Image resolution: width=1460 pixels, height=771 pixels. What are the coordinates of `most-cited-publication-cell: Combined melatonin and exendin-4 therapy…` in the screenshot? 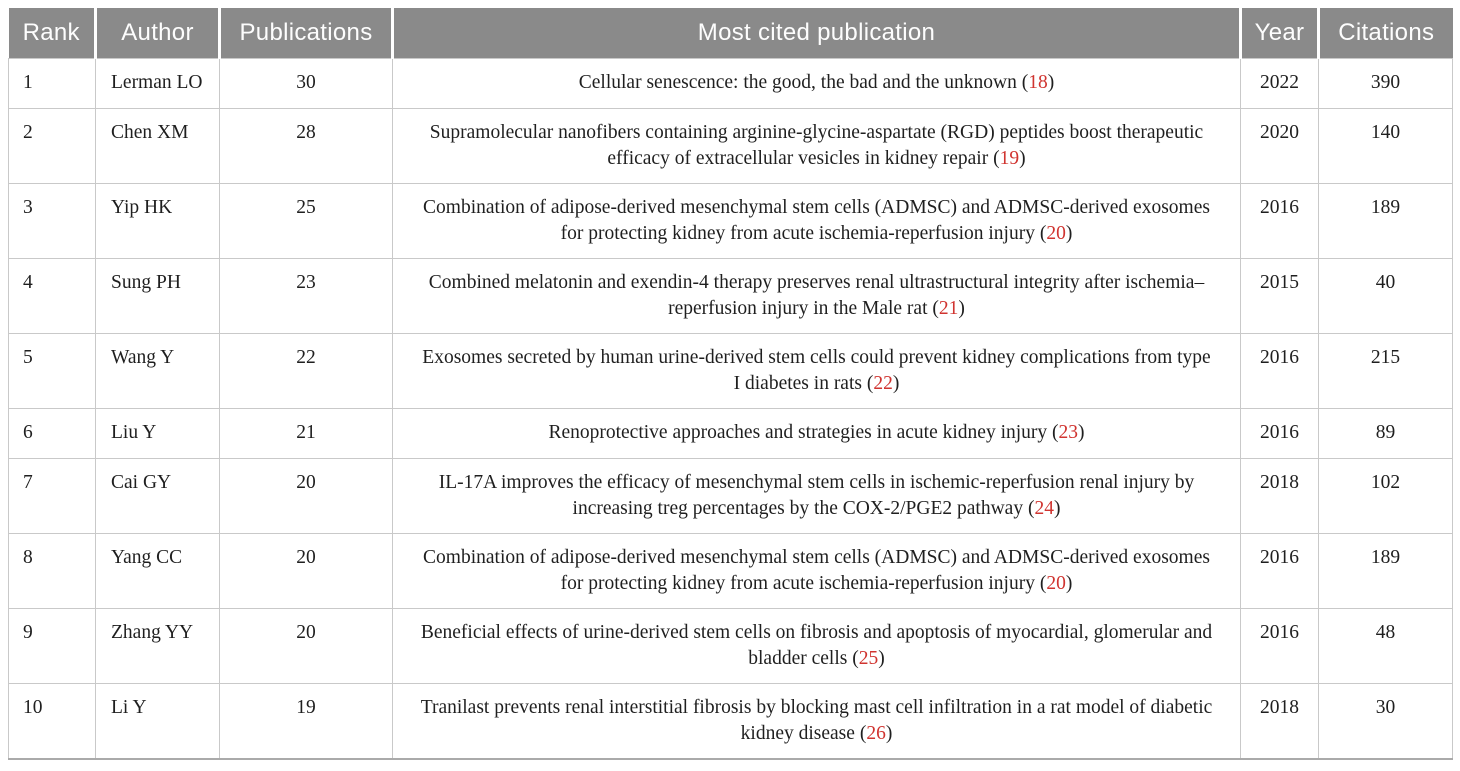 It's located at (816, 296).